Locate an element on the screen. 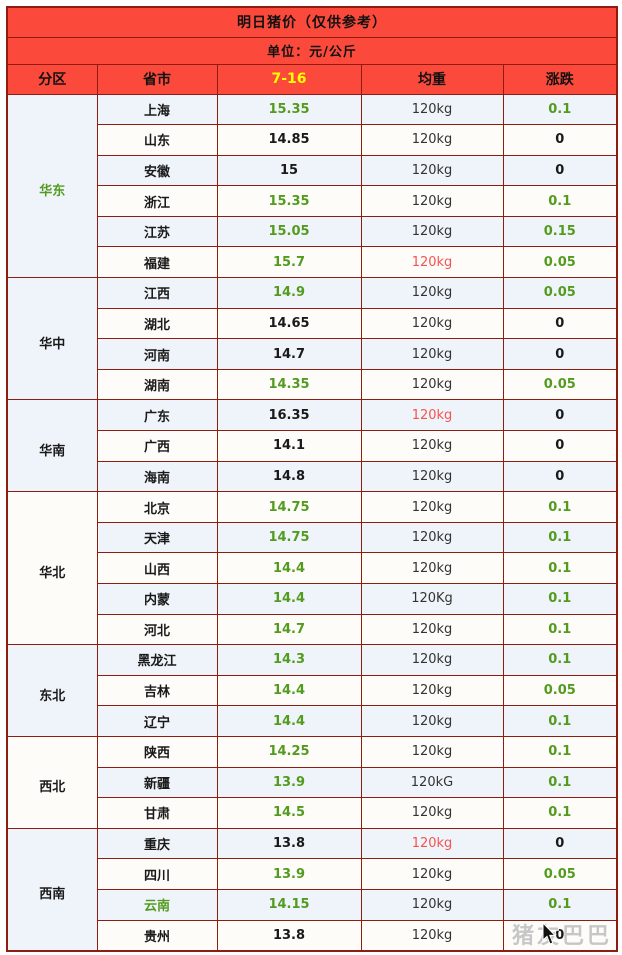 The width and height of the screenshot is (622, 955). unit-row: 单位：元/公斤 is located at coordinates (312, 50).